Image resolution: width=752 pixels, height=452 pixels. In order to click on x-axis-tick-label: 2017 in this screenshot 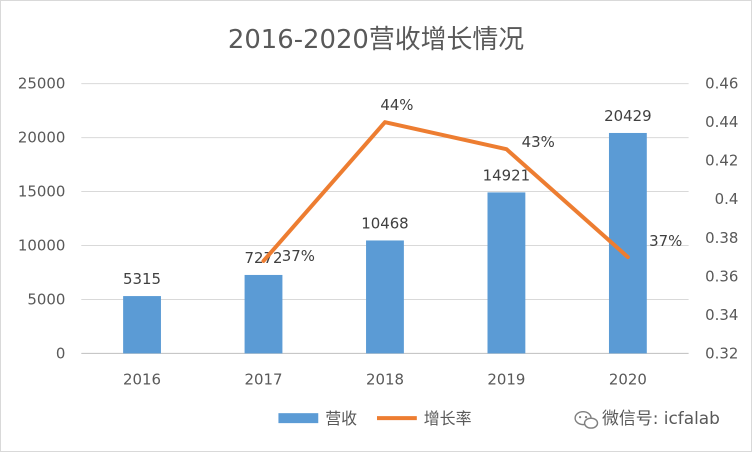, I will do `click(264, 379)`.